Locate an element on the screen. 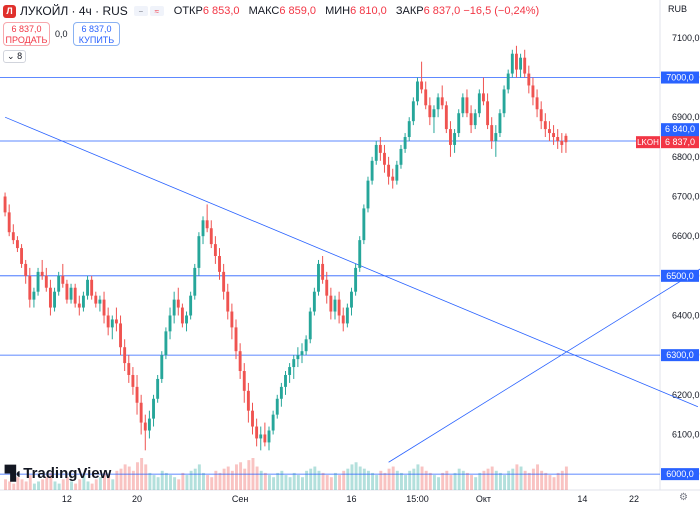 Image resolution: width=700 pixels, height=506 pixels. symbol-info: Л ЛУКОЙЛ · 4ч · RUS − ≈ is located at coordinates (83, 11).